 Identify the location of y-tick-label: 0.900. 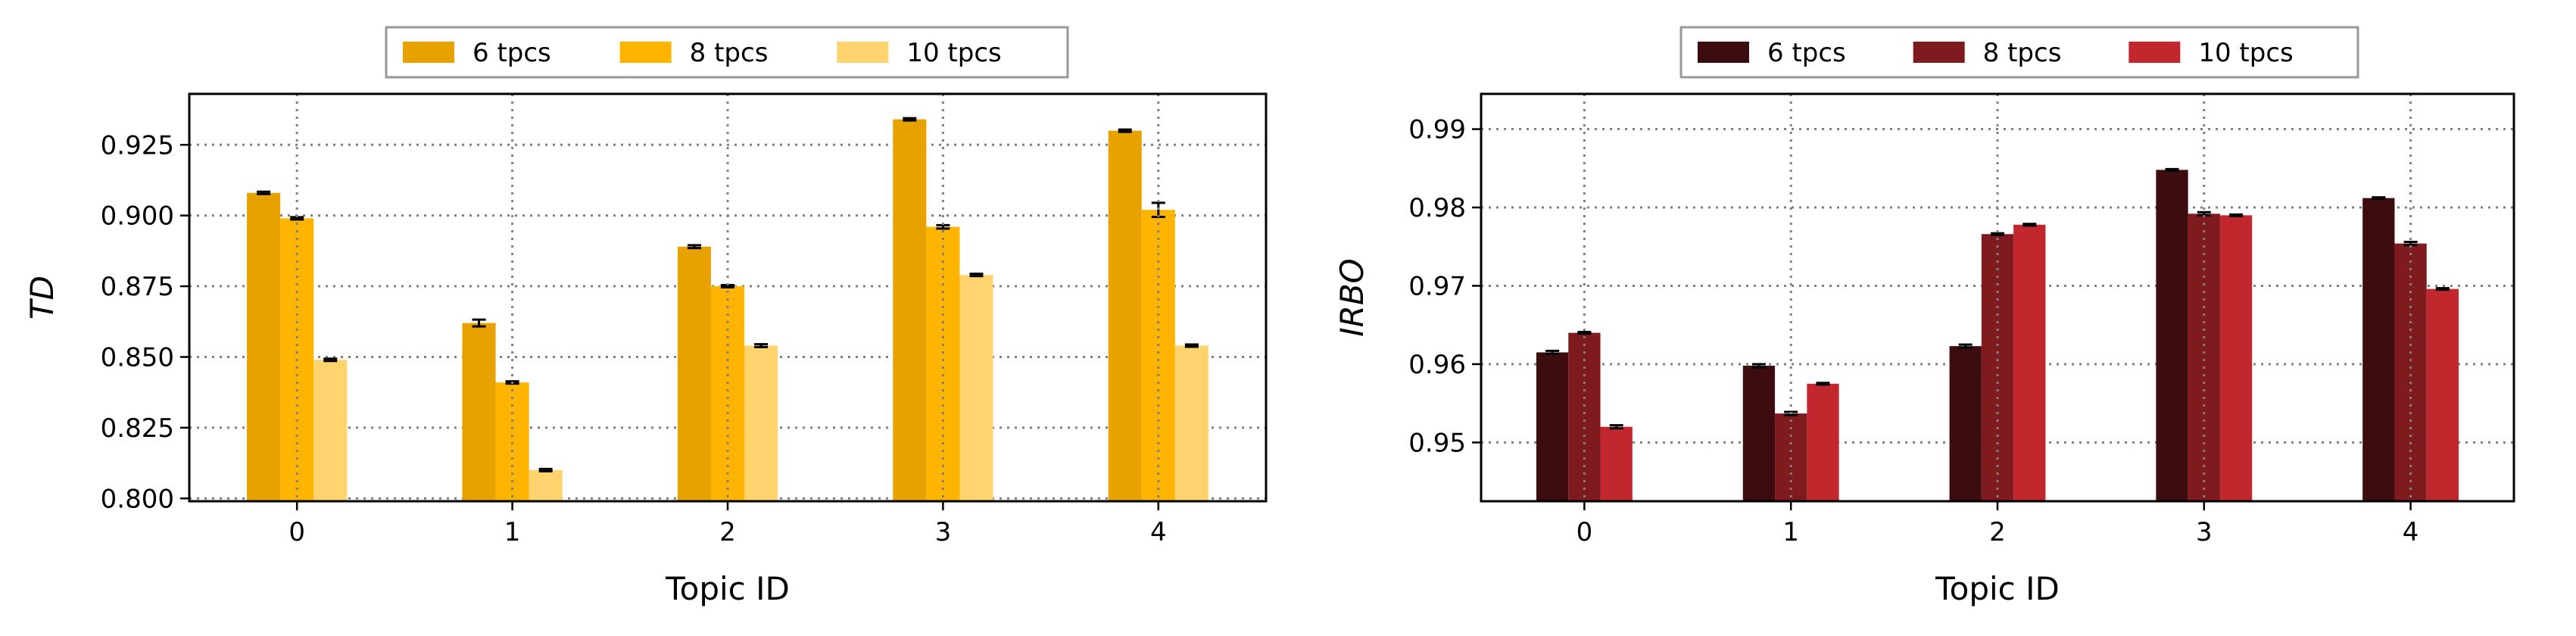
(137, 216).